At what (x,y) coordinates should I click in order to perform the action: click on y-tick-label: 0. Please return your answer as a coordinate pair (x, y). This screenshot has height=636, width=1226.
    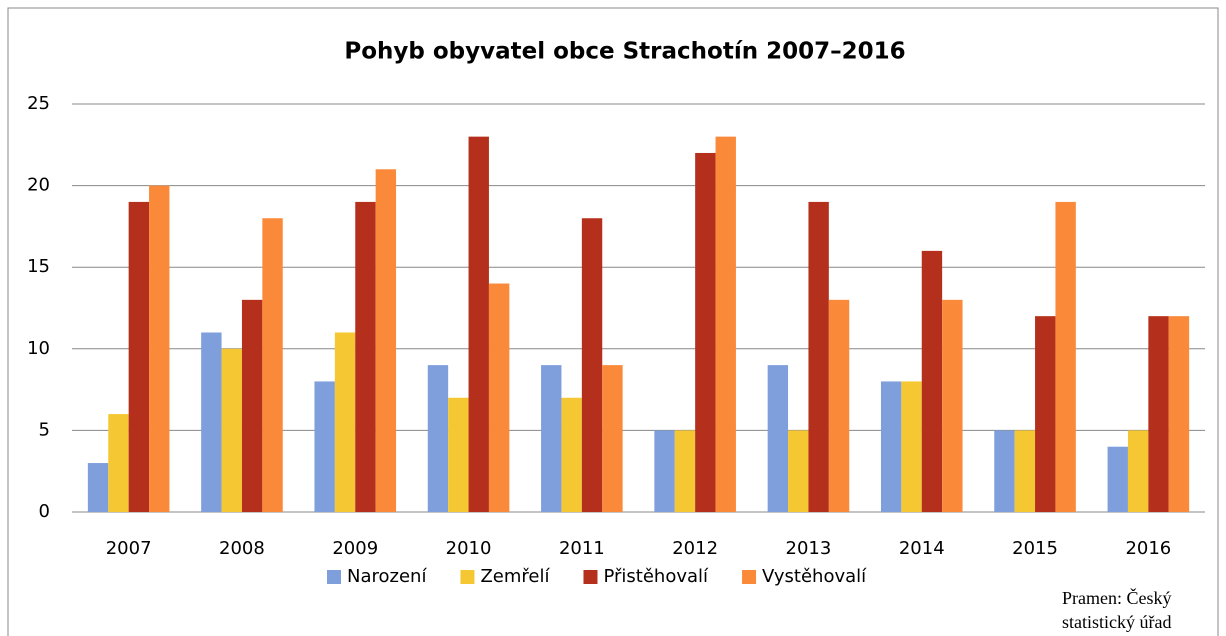
    Looking at the image, I should click on (44, 511).